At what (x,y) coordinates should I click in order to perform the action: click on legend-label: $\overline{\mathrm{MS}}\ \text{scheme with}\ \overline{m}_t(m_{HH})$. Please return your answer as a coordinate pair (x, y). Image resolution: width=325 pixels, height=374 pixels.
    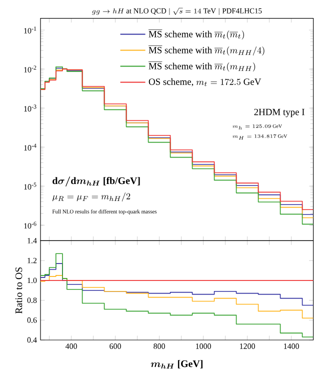
    Looking at the image, I should click on (202, 67).